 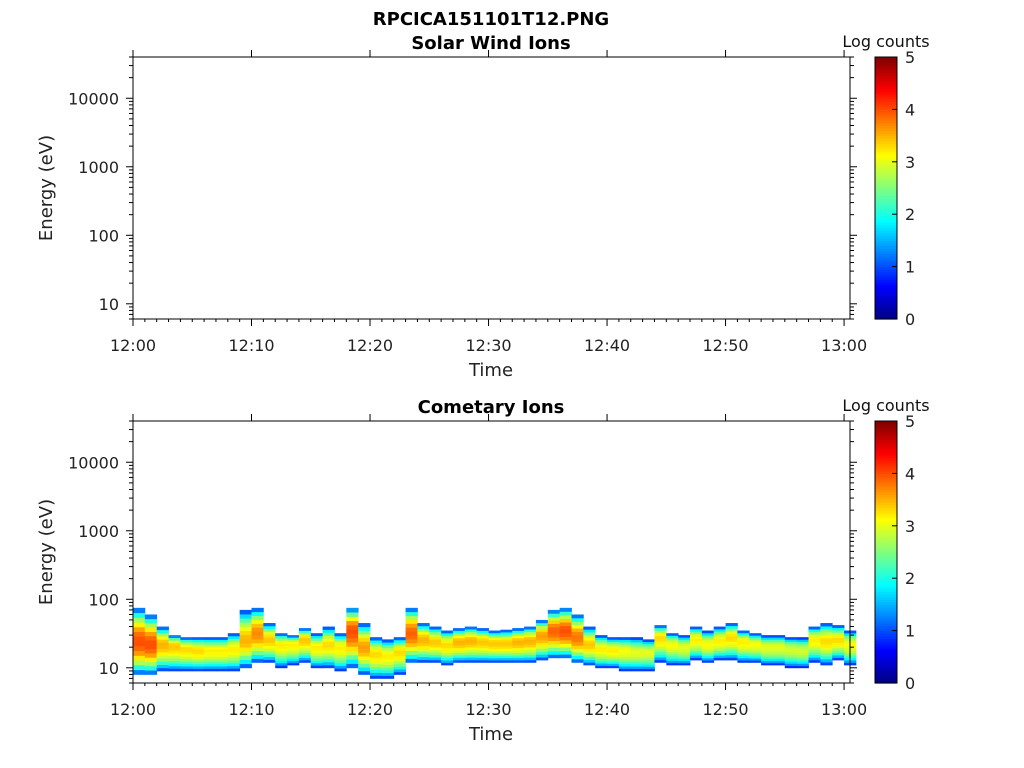 What do you see at coordinates (726, 709) in the screenshot?
I see `x-tick-label: 12:50` at bounding box center [726, 709].